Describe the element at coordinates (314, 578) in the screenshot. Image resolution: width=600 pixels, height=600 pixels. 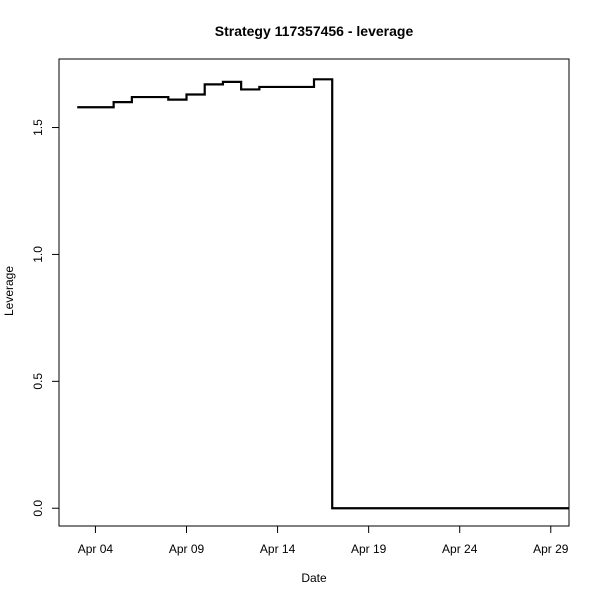
I see `x-axis-label: Date` at that location.